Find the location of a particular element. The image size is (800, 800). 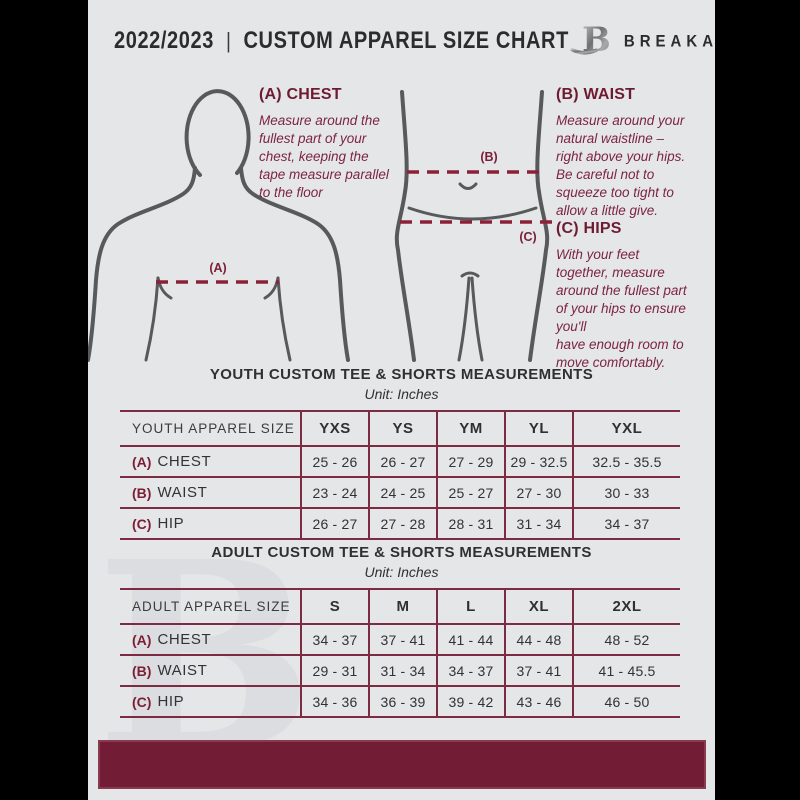

measurement-value: 32.5 - 35.5 is located at coordinates (626, 461).